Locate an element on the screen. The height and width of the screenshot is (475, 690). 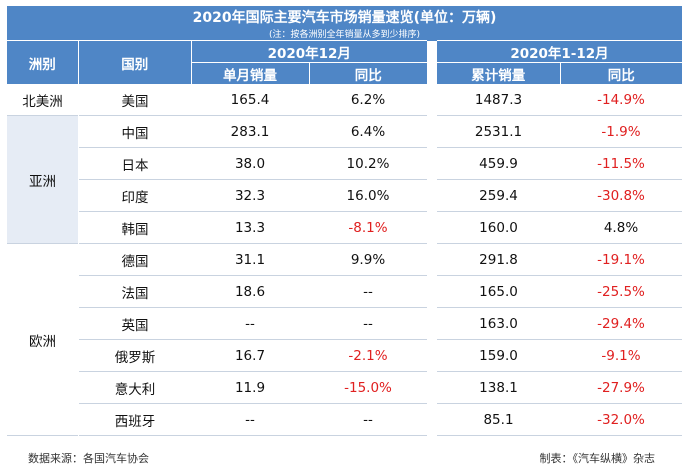
table-row: 意大利 11.9 -15.0% 138.1 -27.9% is located at coordinates (345, 387).